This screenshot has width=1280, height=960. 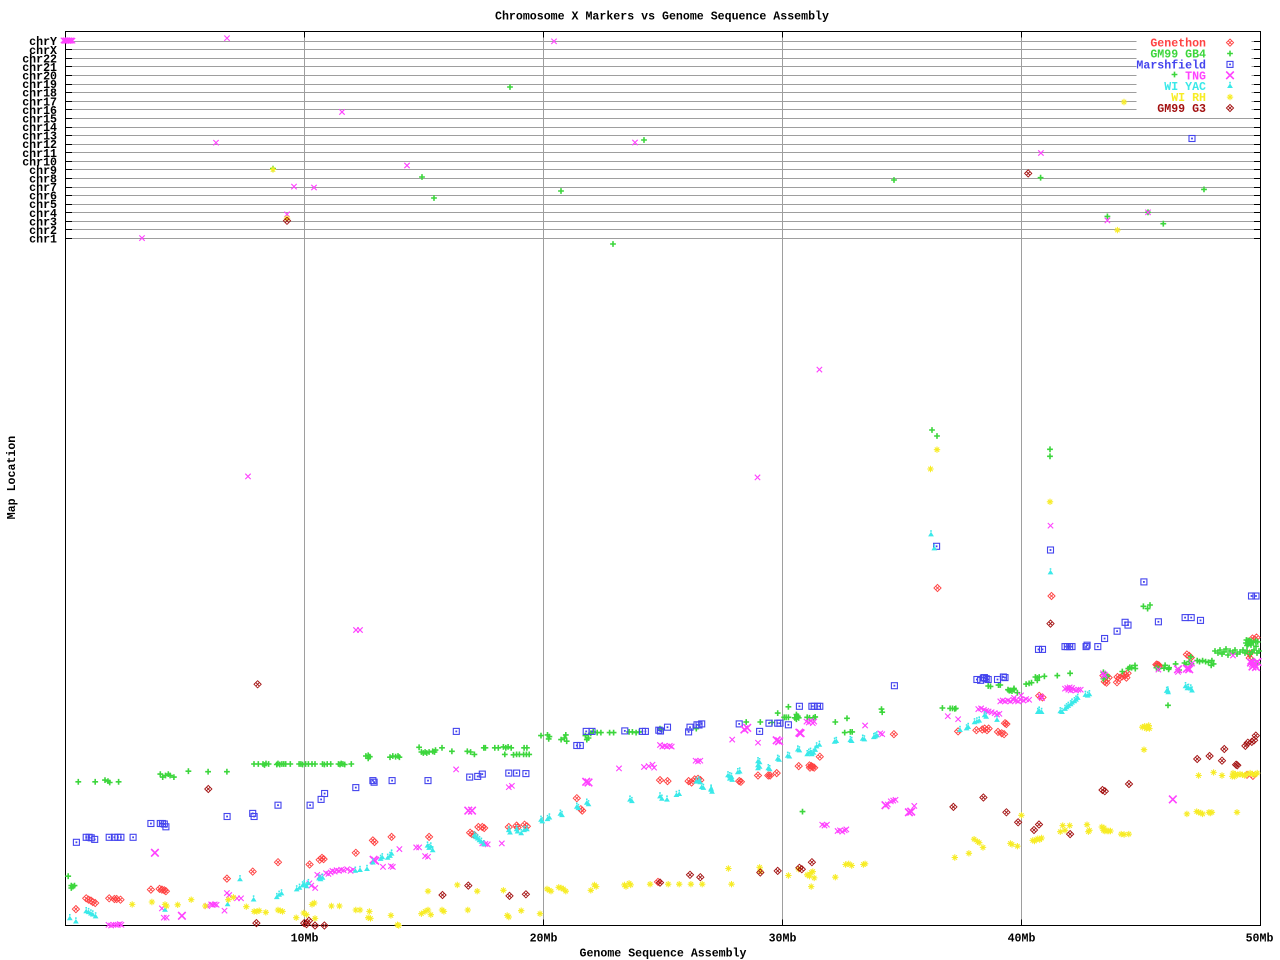 What do you see at coordinates (39, 94) in the screenshot?
I see `svg-text: chr18` at bounding box center [39, 94].